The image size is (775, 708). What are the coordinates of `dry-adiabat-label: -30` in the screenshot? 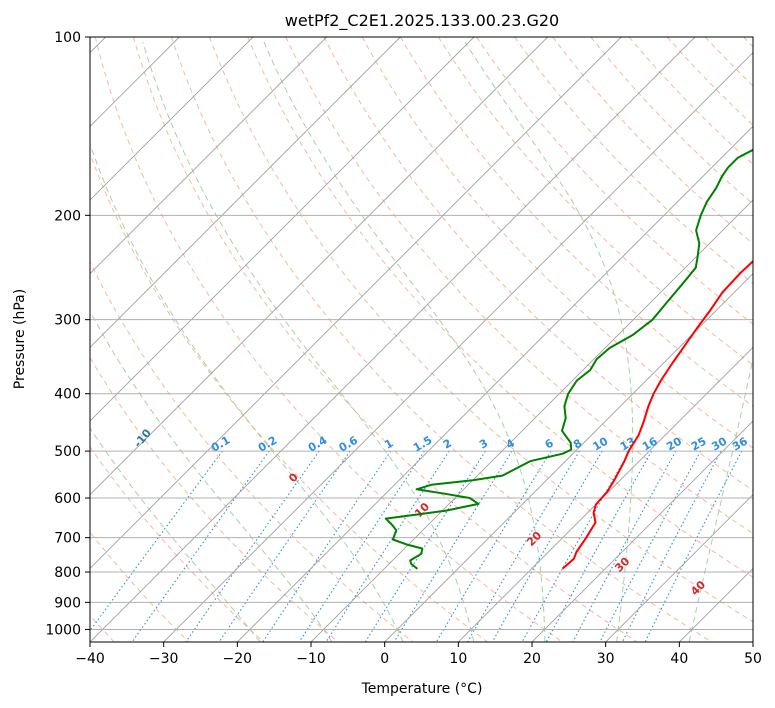 It's located at (23, 438).